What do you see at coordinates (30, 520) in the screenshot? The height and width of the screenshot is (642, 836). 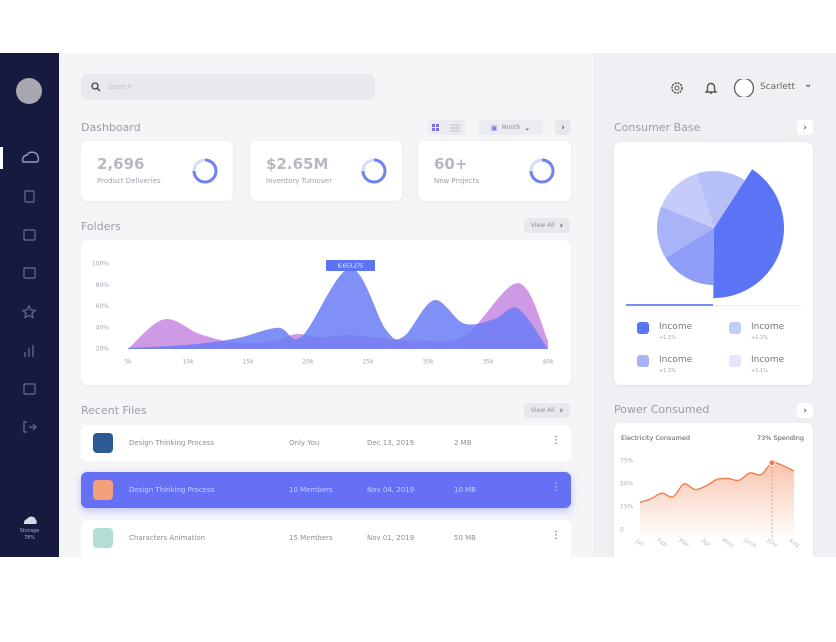 I see `storage-icon` at bounding box center [30, 520].